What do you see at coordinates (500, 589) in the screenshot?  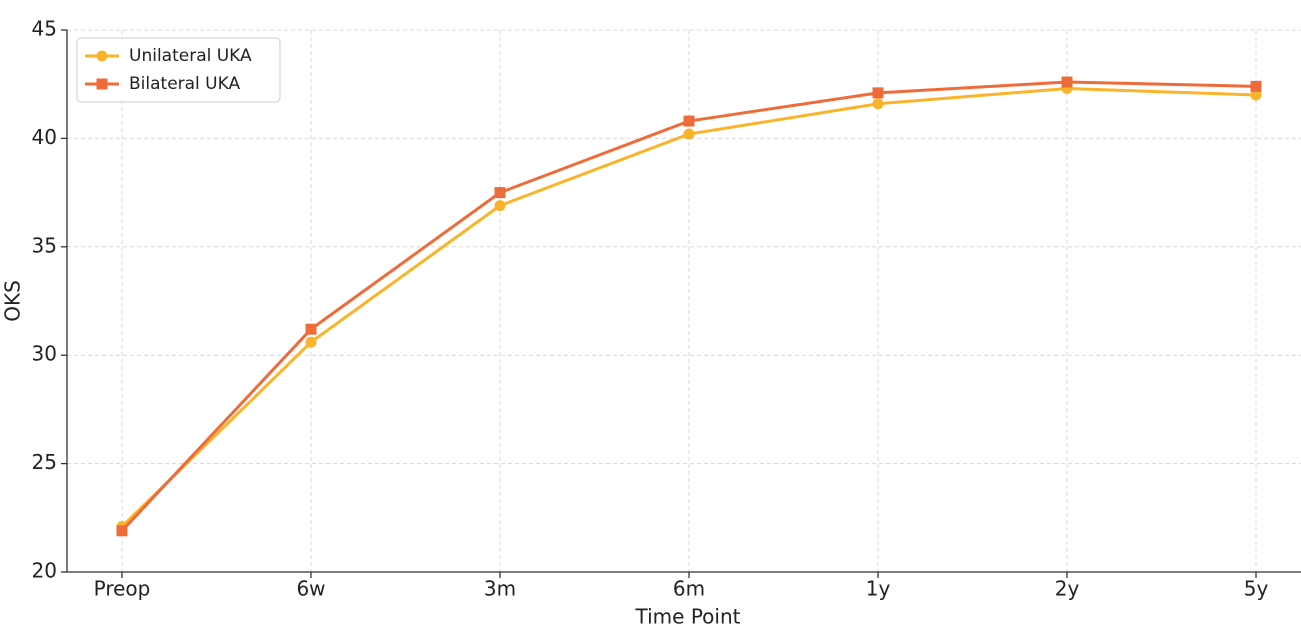 I see `x-tick-label: 3m` at bounding box center [500, 589].